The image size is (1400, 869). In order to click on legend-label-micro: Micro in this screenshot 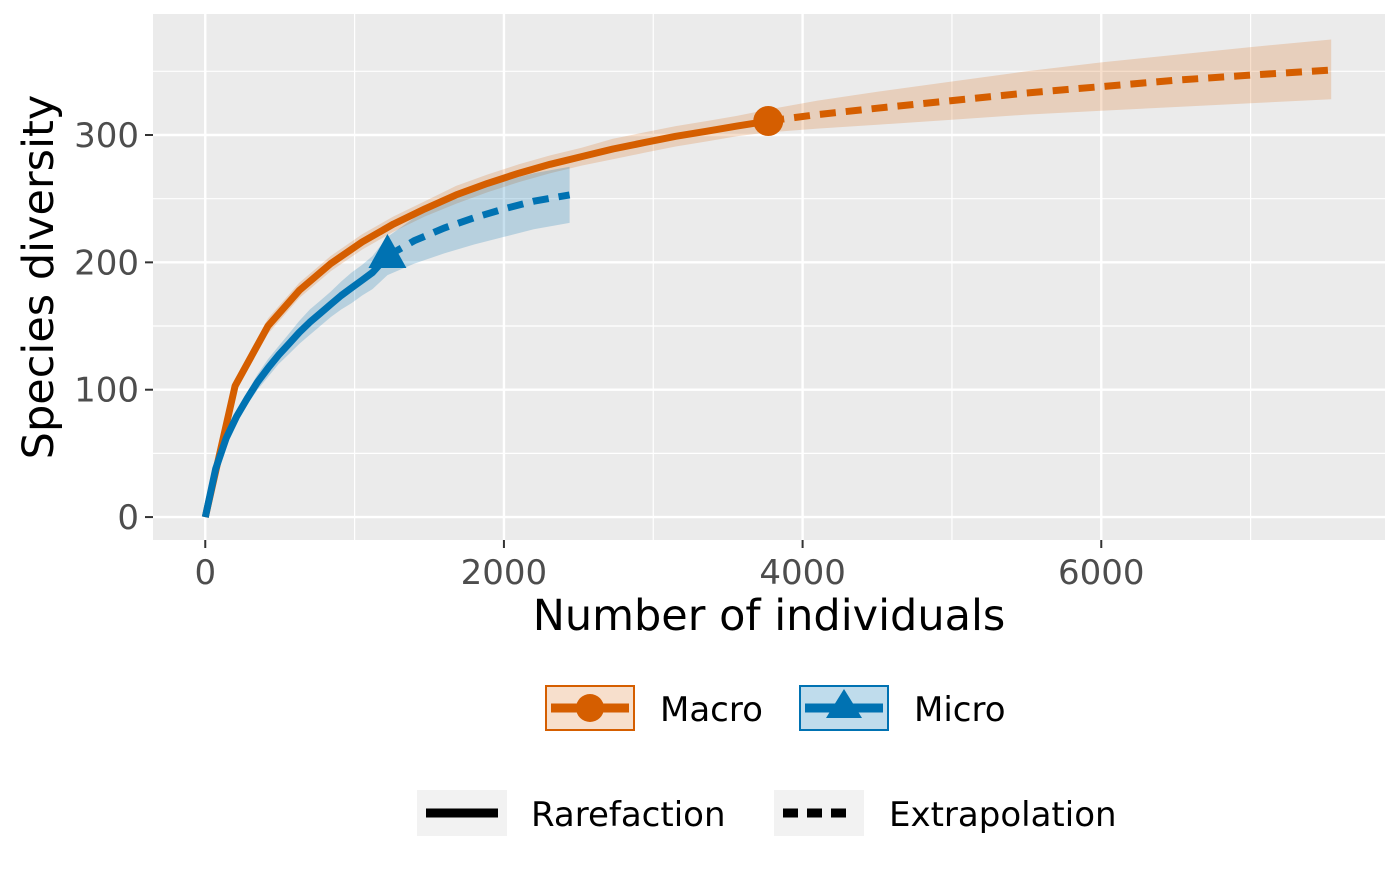, I will do `click(960, 710)`.